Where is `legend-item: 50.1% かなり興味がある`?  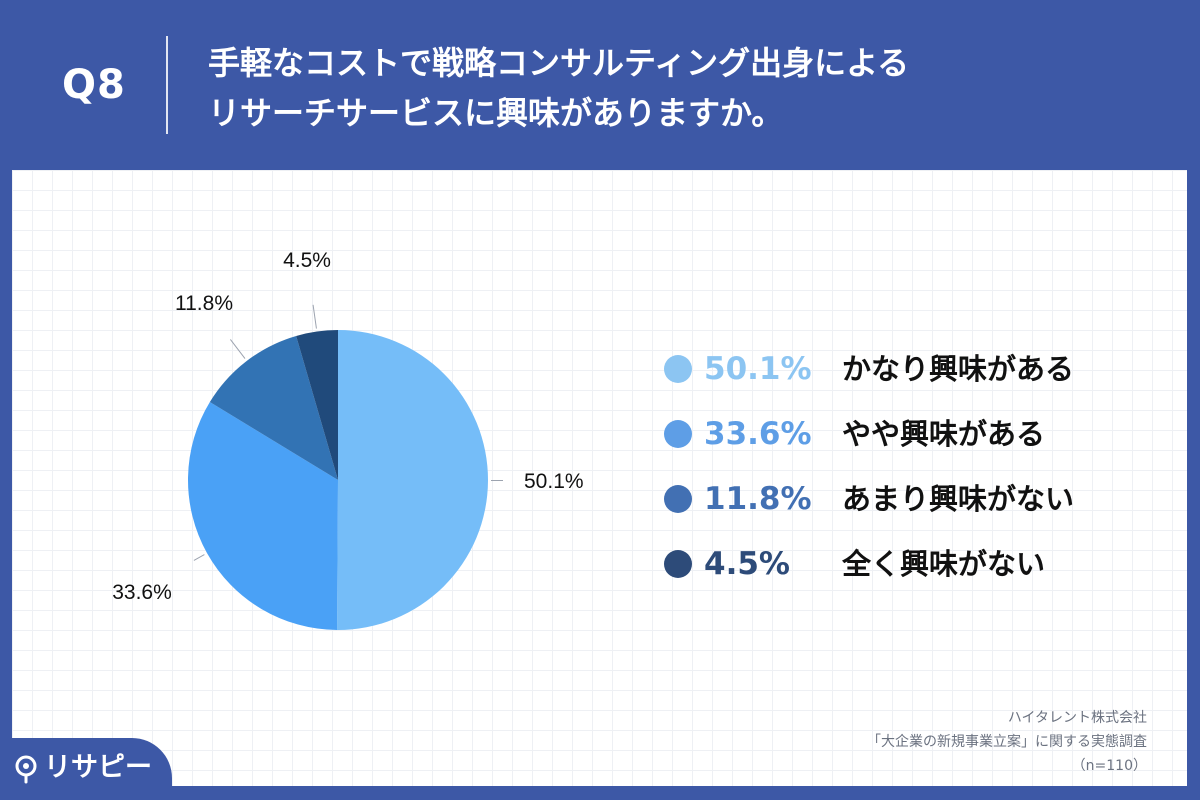 legend-item: 50.1% かなり興味がある is located at coordinates (914, 378).